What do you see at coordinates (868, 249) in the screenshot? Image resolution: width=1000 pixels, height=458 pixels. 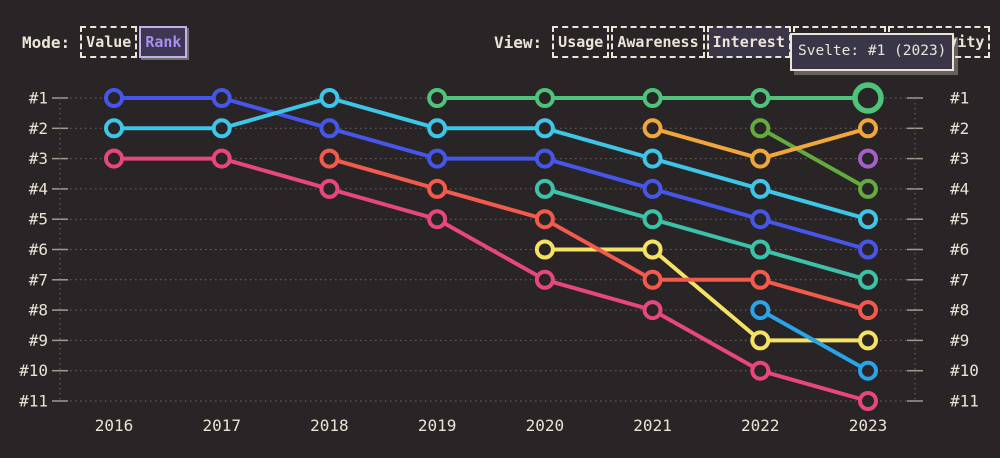 I see `data-node-blue-2023` at bounding box center [868, 249].